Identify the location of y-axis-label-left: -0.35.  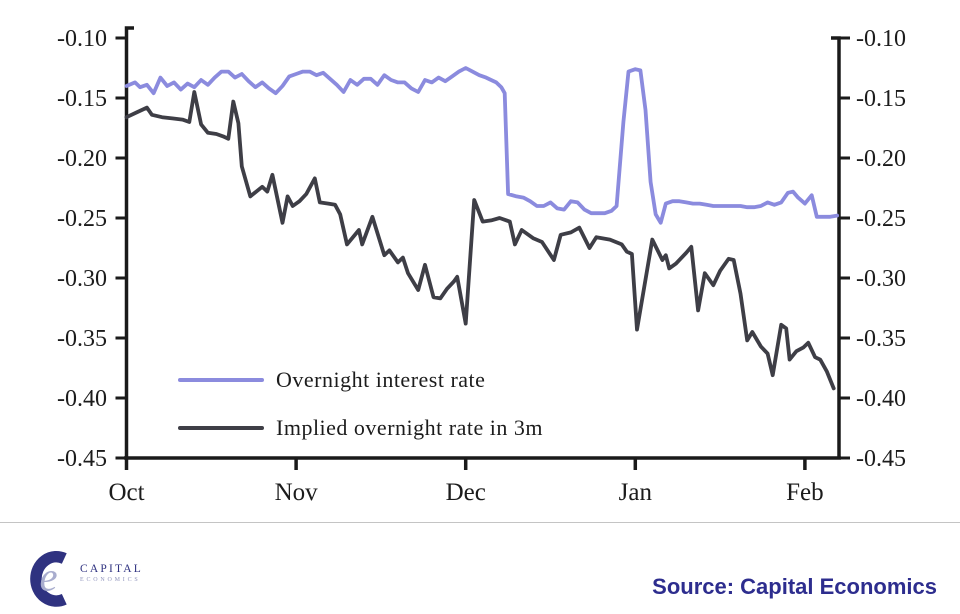
(82, 339).